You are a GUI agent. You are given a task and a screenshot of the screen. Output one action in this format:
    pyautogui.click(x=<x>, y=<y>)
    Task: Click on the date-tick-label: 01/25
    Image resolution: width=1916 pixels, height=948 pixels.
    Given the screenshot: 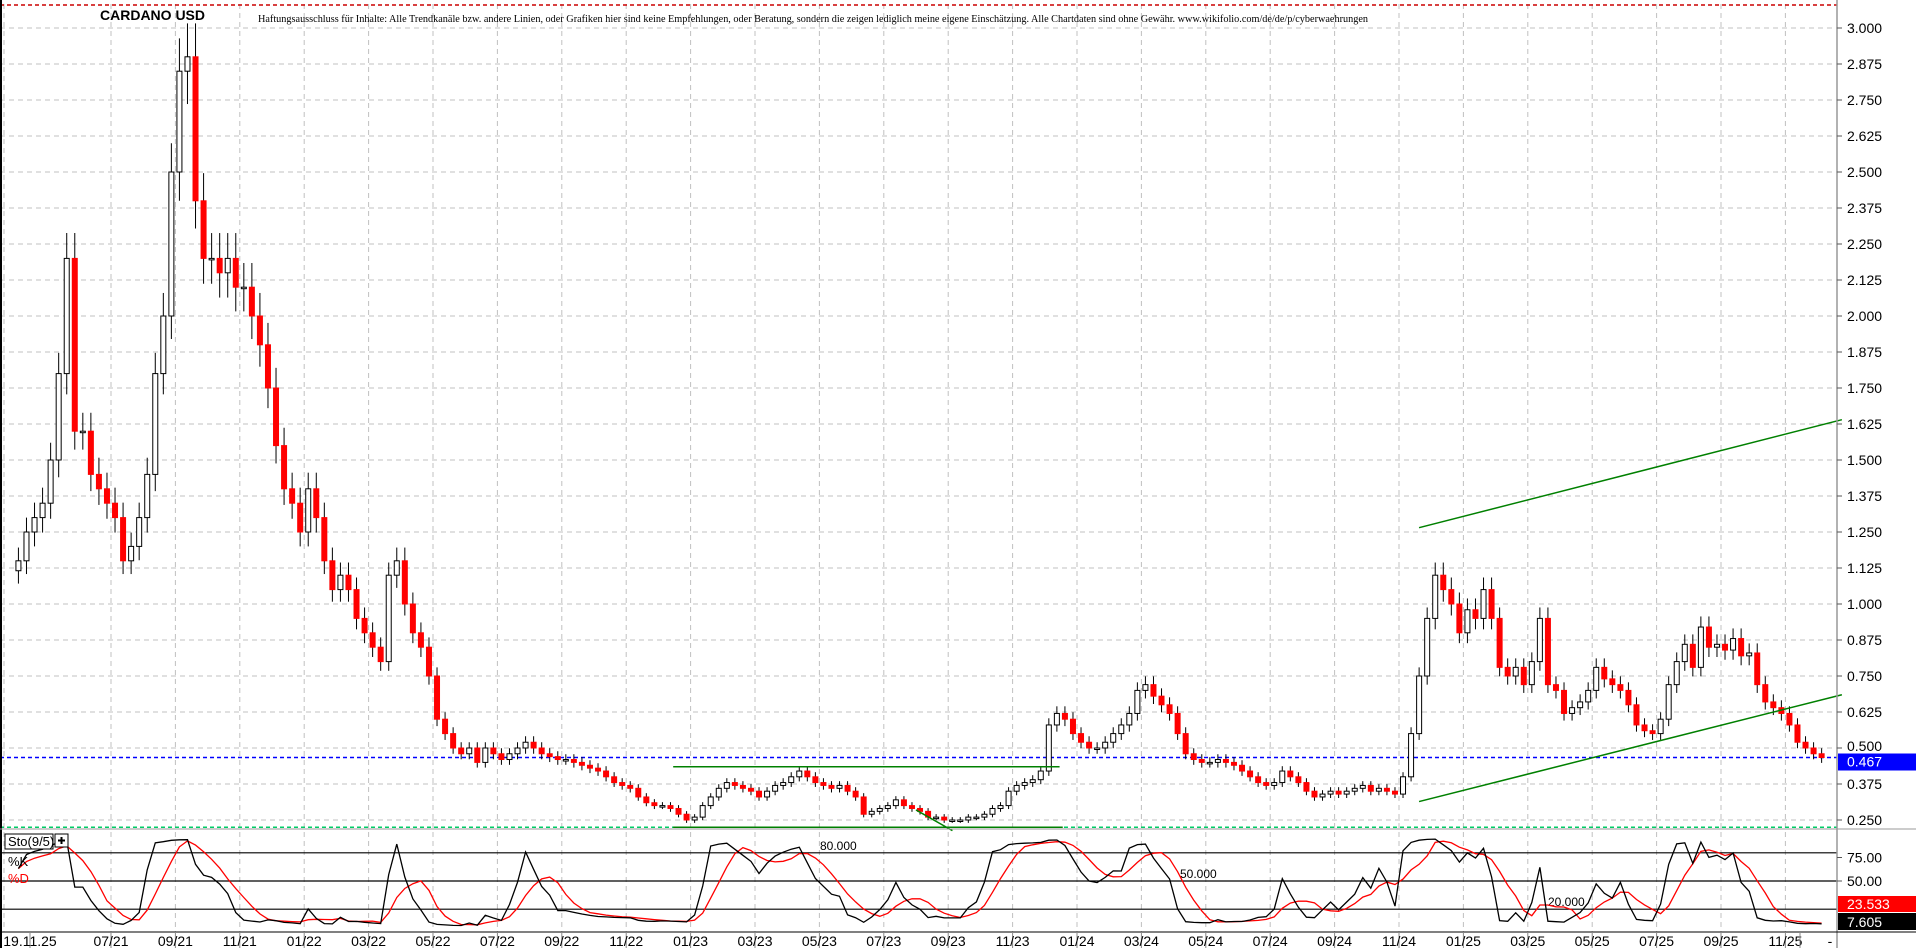 What is the action you would take?
    pyautogui.click(x=1463, y=940)
    